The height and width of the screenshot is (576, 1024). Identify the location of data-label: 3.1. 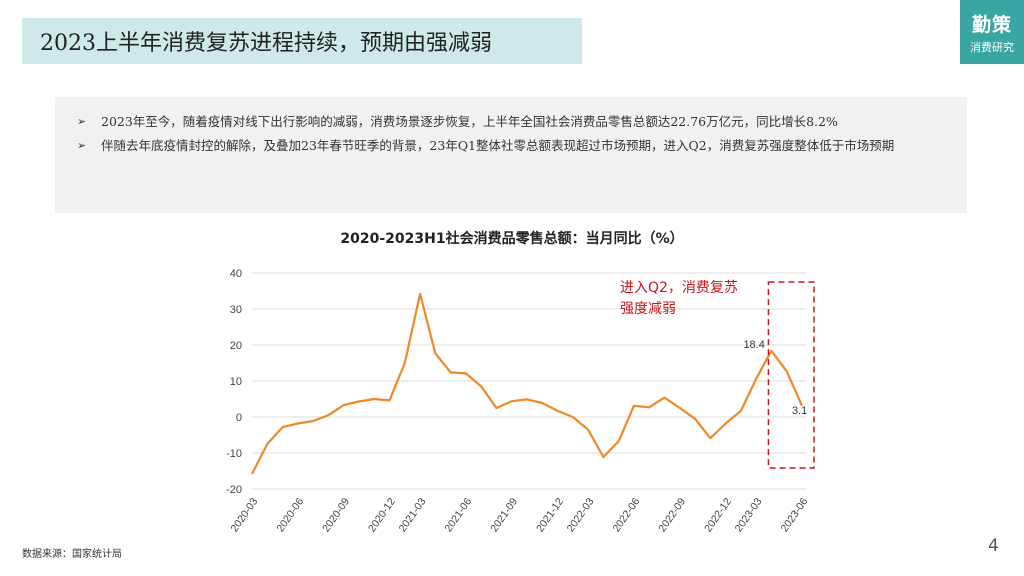
(799, 411).